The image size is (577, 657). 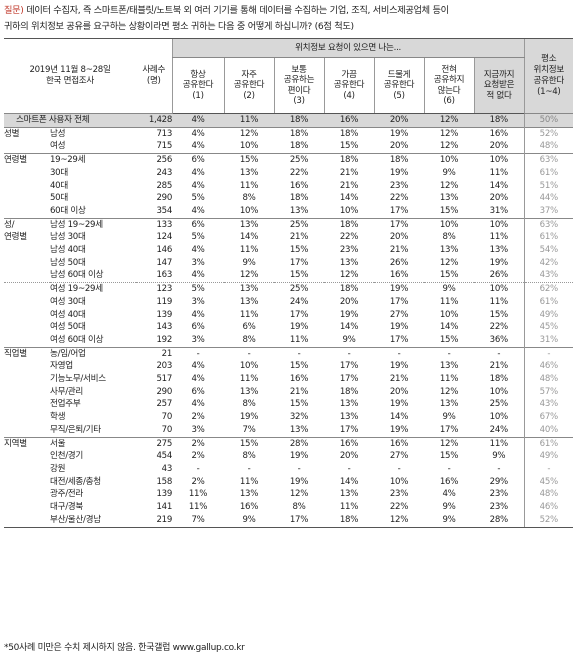 I want to click on summary-cell: 48%, so click(x=548, y=147).